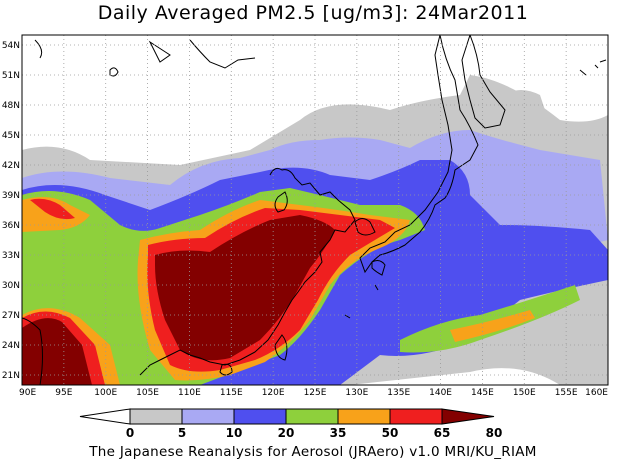 This screenshot has height=466, width=626. What do you see at coordinates (105, 393) in the screenshot?
I see `x-tick-label: 100E` at bounding box center [105, 393].